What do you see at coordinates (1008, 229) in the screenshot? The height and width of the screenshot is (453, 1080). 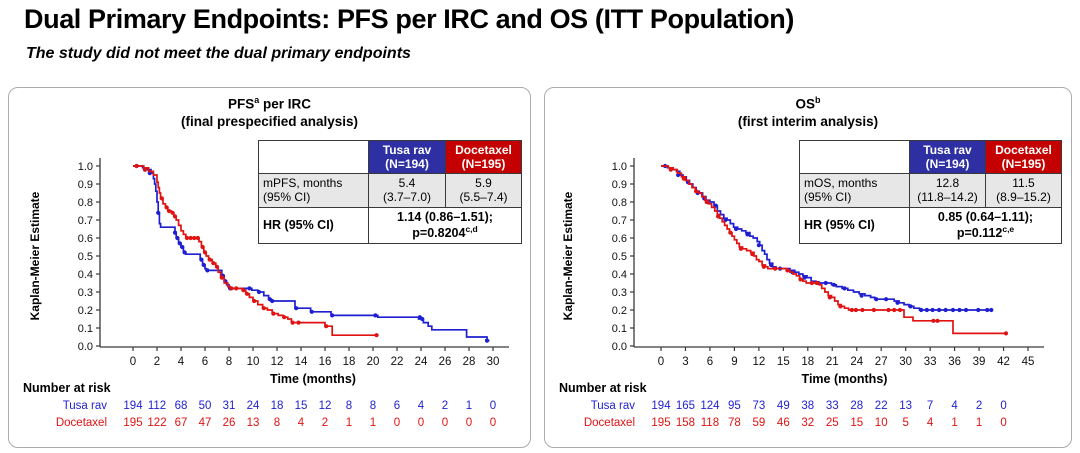 I see `hr-footnote: c,e` at bounding box center [1008, 229].